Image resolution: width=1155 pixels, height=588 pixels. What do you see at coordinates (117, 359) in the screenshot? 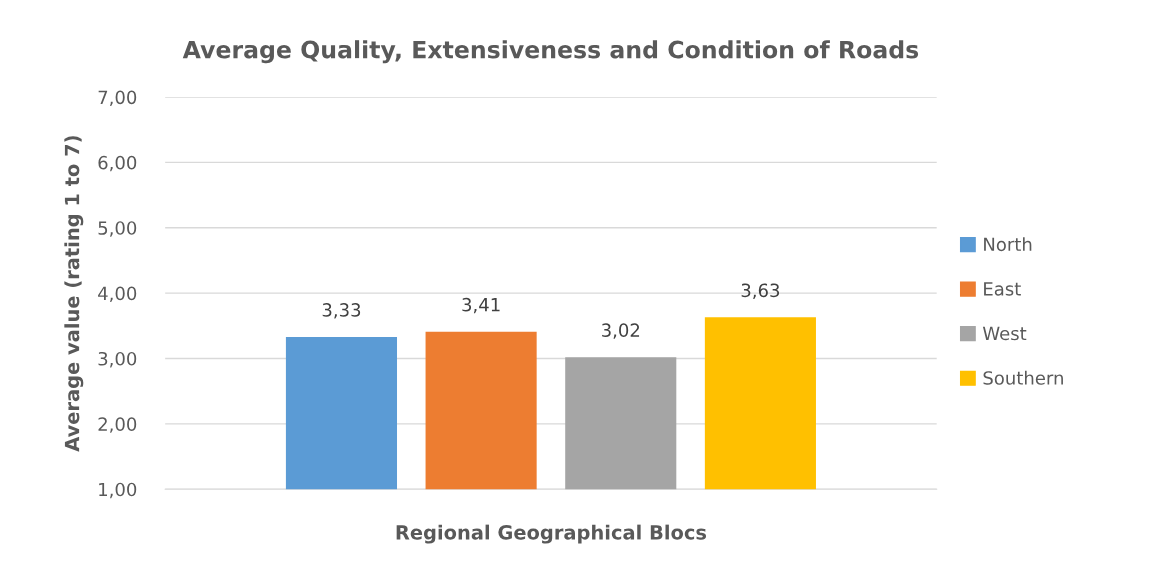
I see `y-tick-label: 3,00` at bounding box center [117, 359].